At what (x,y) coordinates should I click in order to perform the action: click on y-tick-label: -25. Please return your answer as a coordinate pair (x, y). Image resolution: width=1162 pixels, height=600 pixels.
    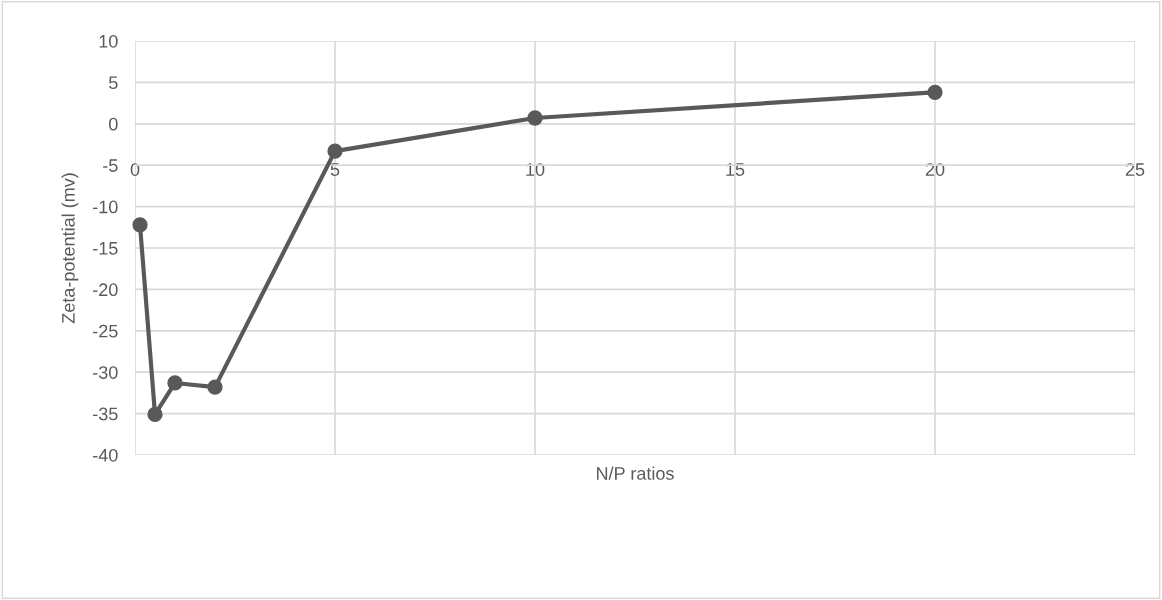
    Looking at the image, I should click on (105, 331).